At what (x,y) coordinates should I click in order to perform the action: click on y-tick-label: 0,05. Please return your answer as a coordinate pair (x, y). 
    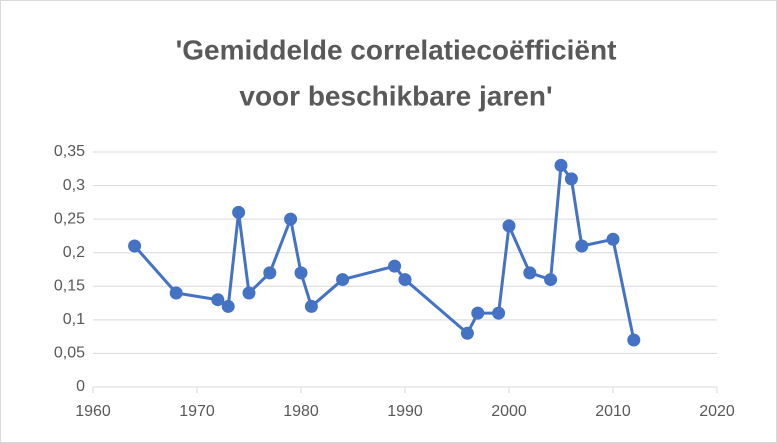
    Looking at the image, I should click on (69, 353).